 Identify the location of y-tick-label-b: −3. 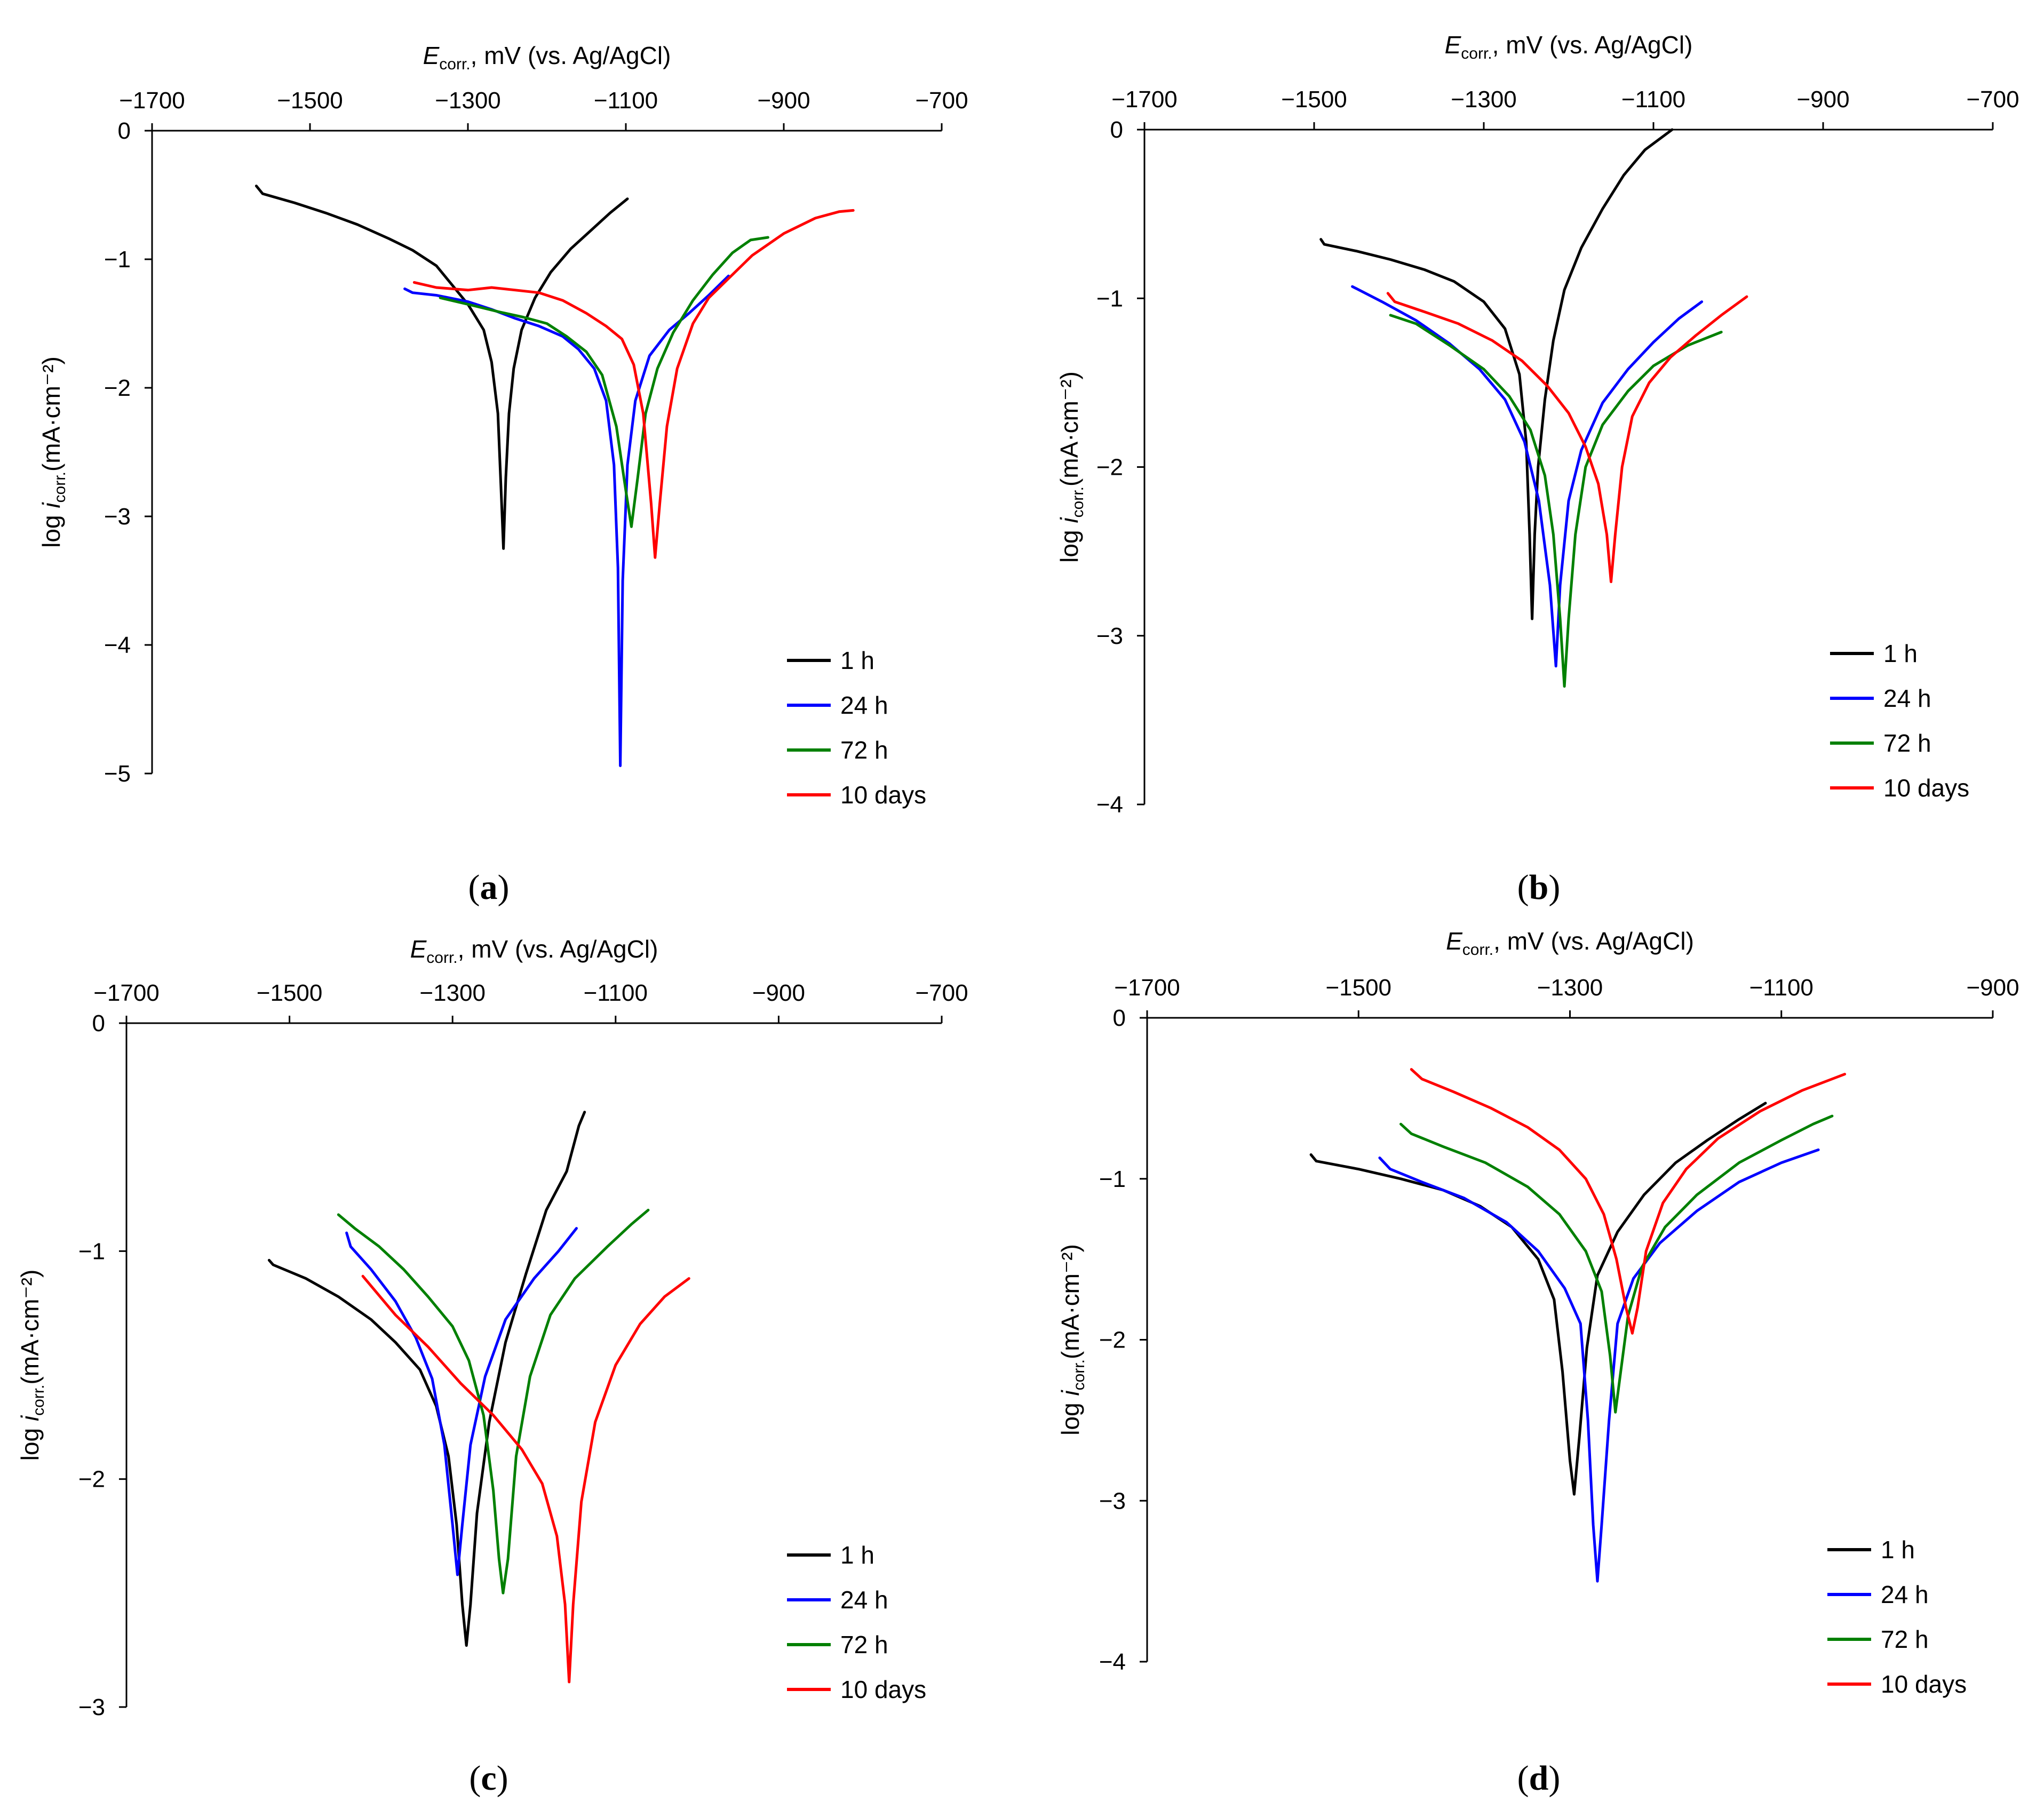
(1109, 636).